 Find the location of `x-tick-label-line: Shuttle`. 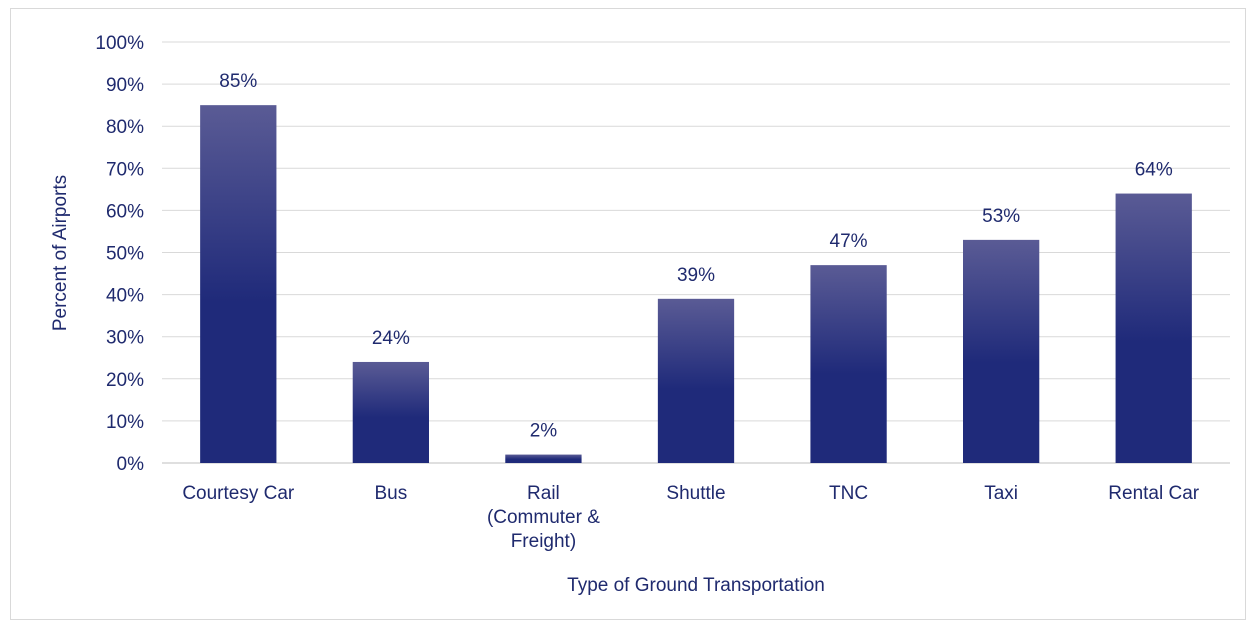

x-tick-label-line: Shuttle is located at coordinates (695, 493).